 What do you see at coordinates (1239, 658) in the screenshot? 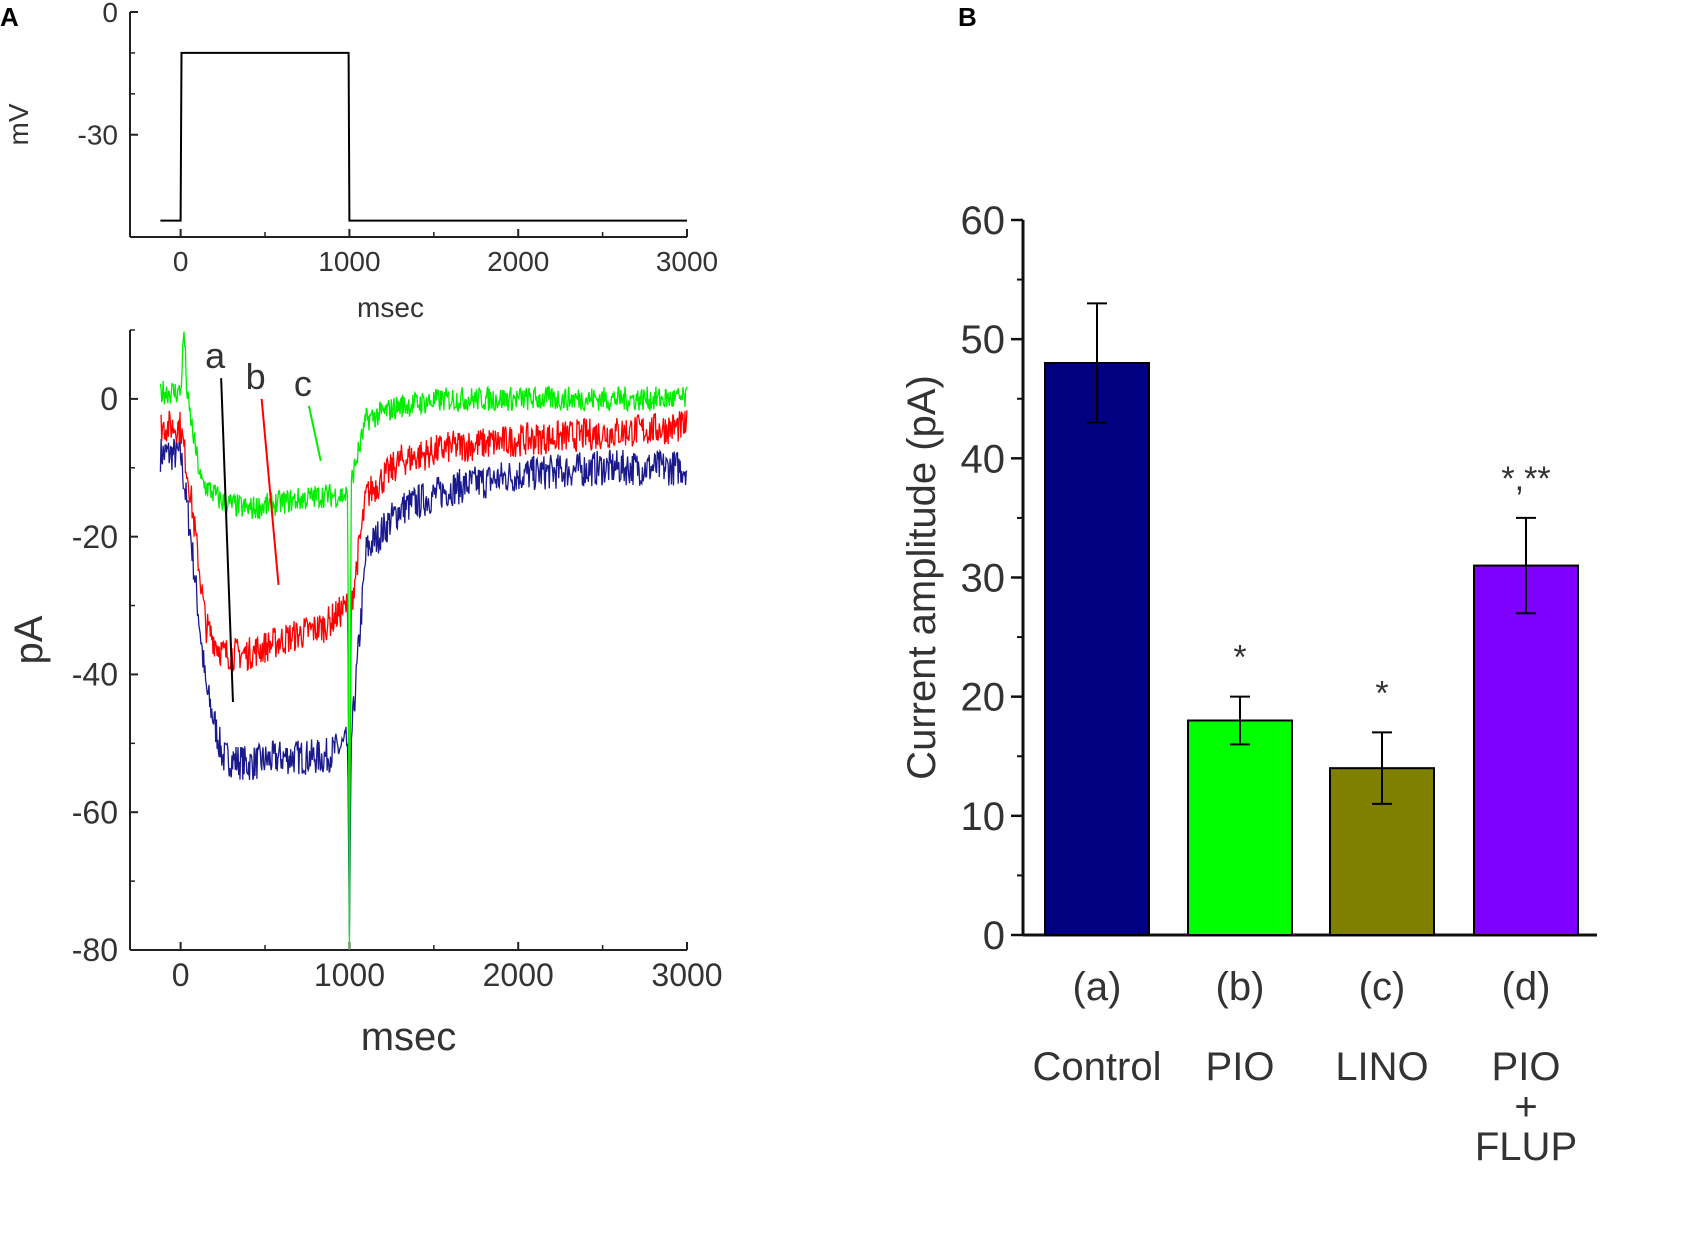
I see `significance-mark-1: *` at bounding box center [1239, 658].